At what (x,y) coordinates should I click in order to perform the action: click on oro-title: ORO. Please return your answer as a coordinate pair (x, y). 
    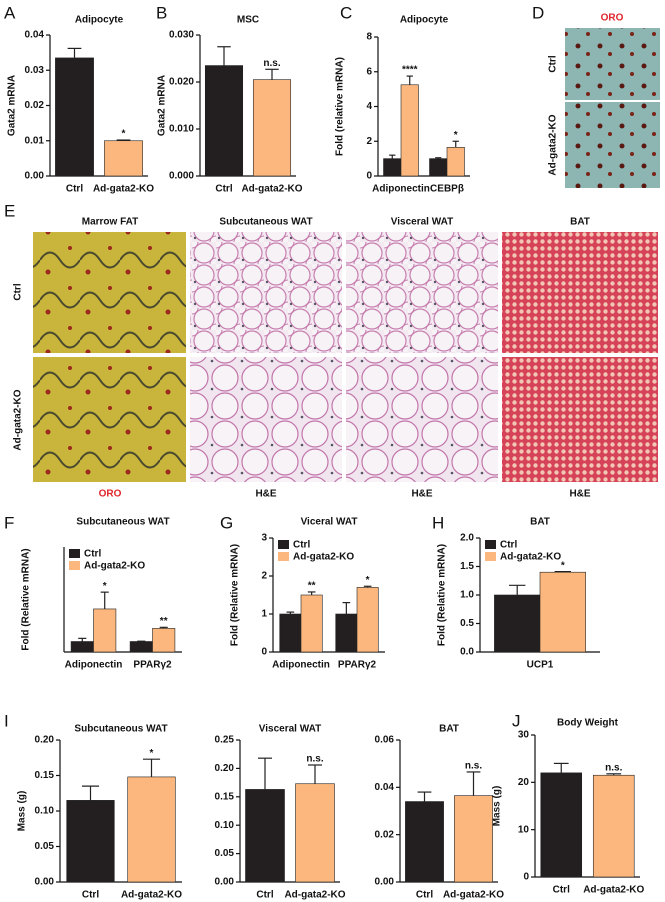
    Looking at the image, I should click on (612, 18).